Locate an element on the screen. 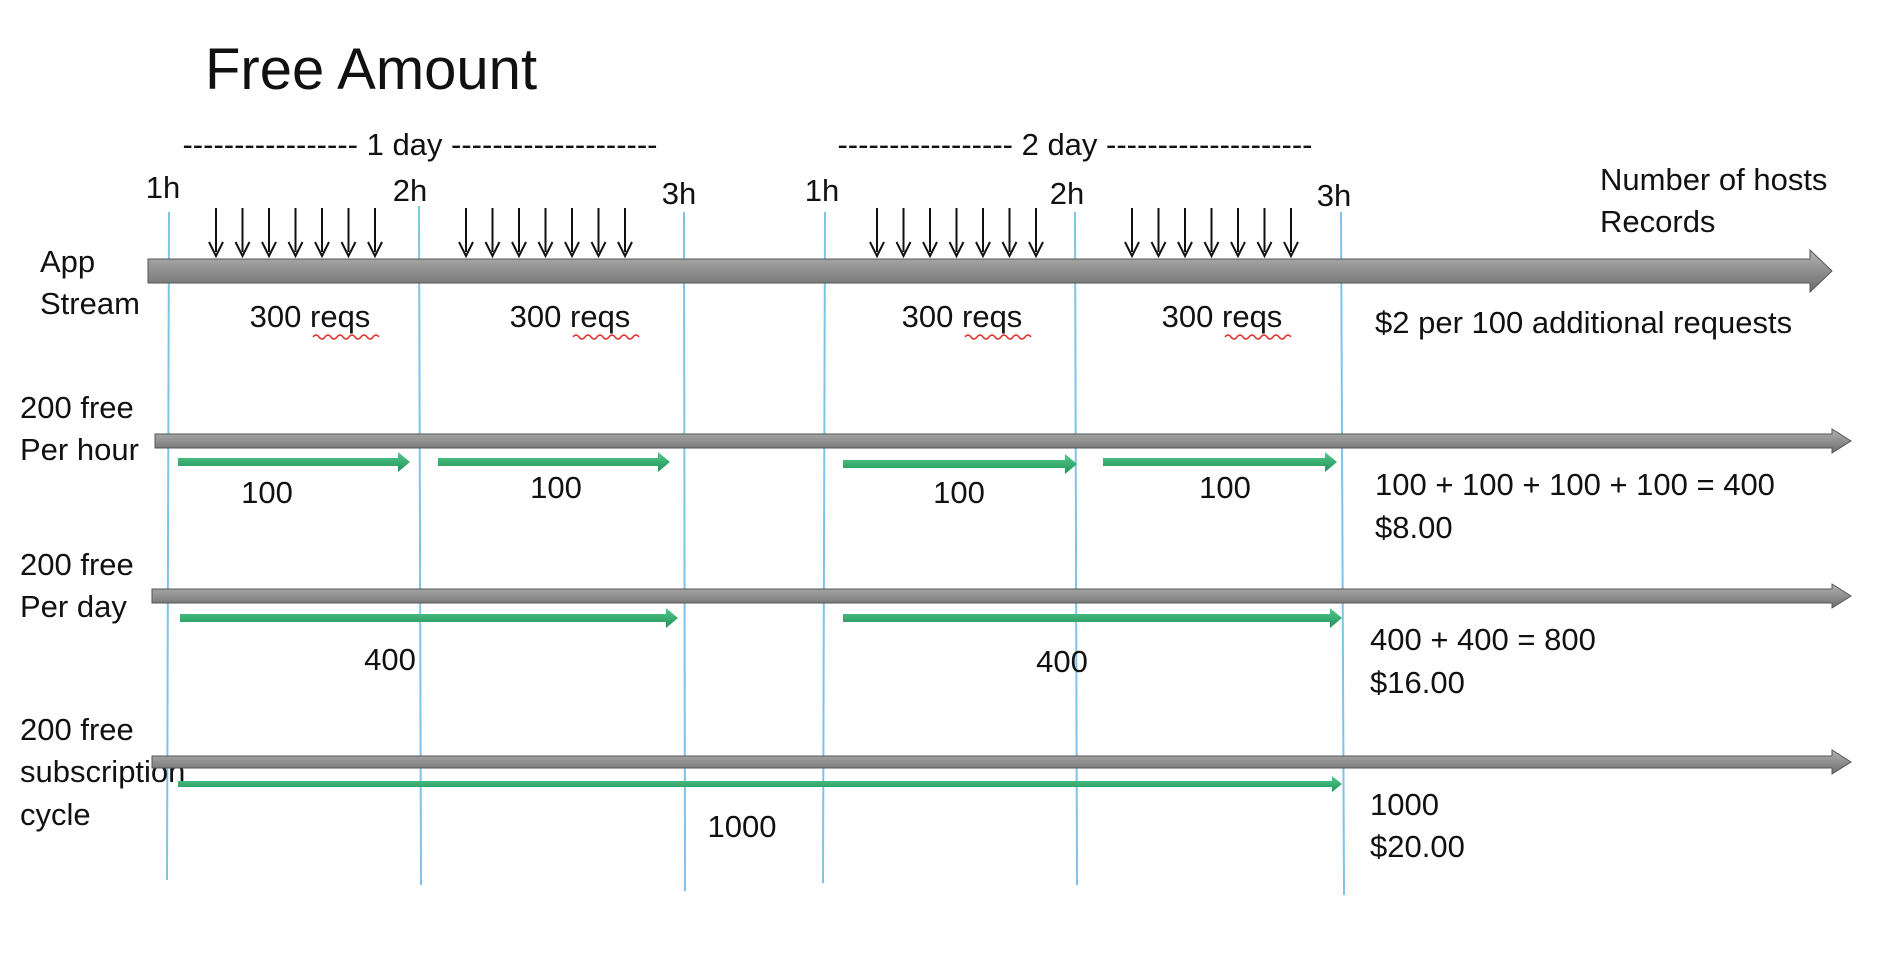 The width and height of the screenshot is (1896, 965). plan-cycle-result-cost: $20.00 is located at coordinates (1417, 846).